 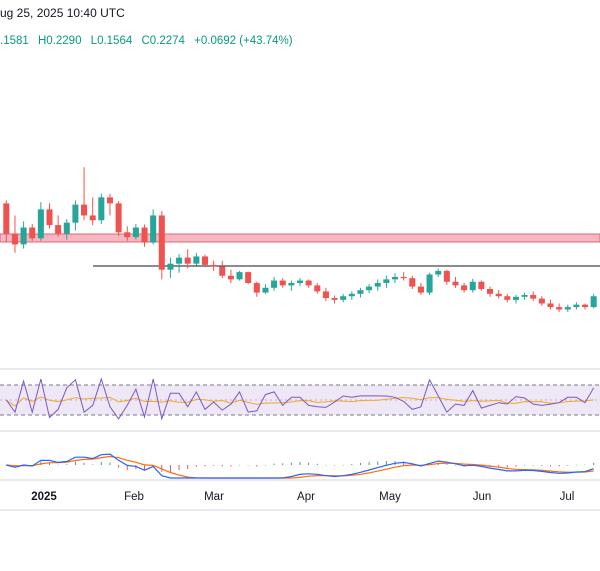 I want to click on high-value: H0.2290, so click(x=59, y=41).